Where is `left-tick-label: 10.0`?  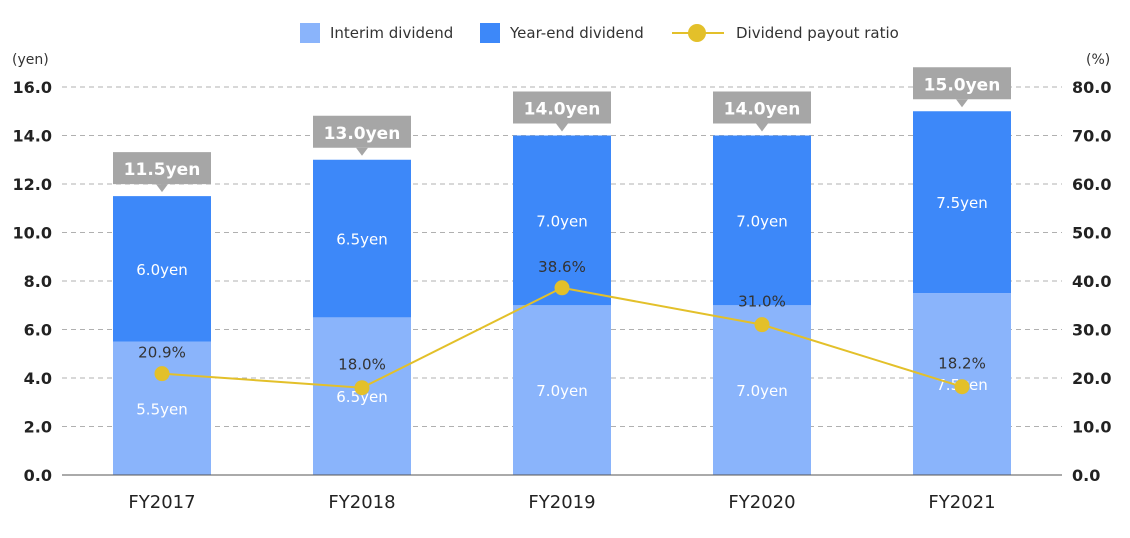 left-tick-label: 10.0 is located at coordinates (32, 233).